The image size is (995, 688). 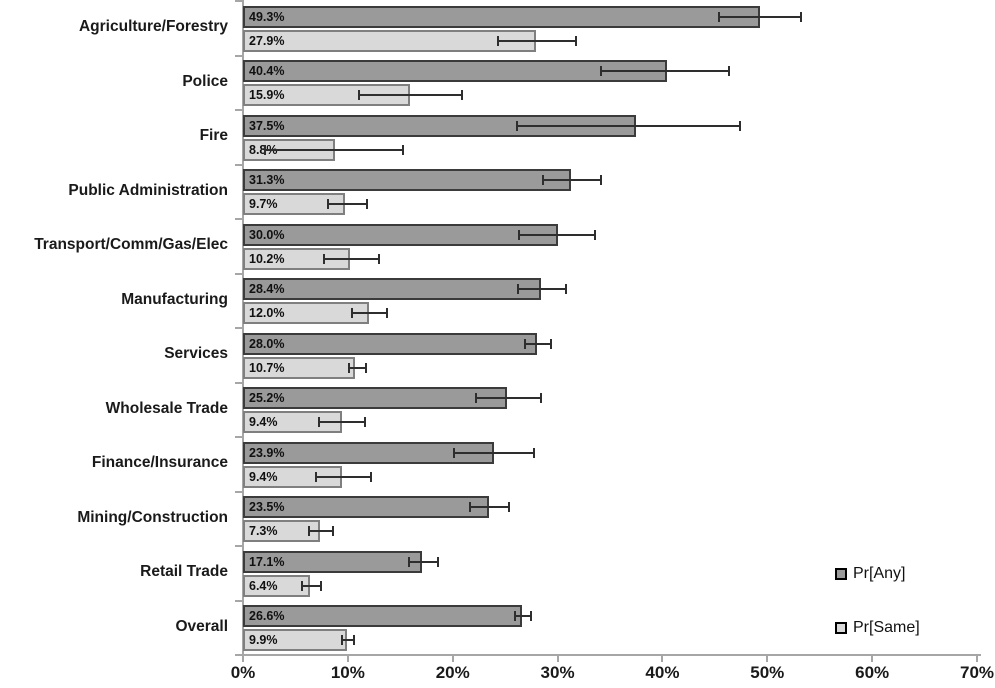 I want to click on y-axis-line, so click(x=243, y=327).